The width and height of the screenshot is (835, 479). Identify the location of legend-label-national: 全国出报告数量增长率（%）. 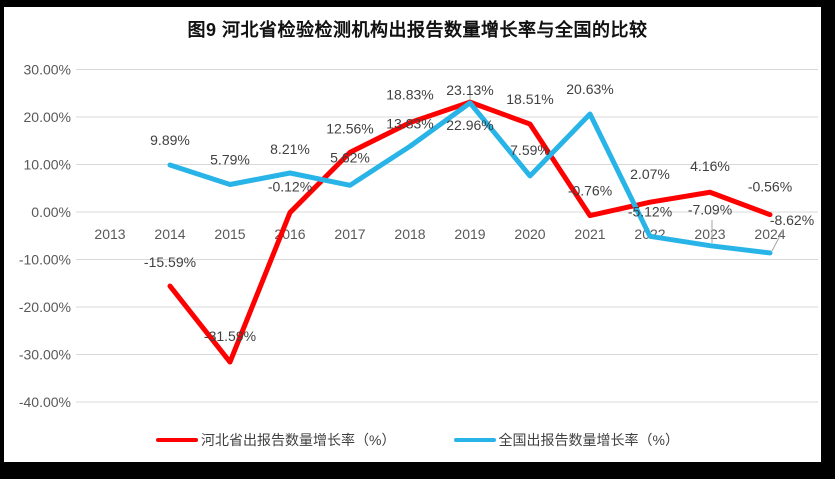
(588, 440).